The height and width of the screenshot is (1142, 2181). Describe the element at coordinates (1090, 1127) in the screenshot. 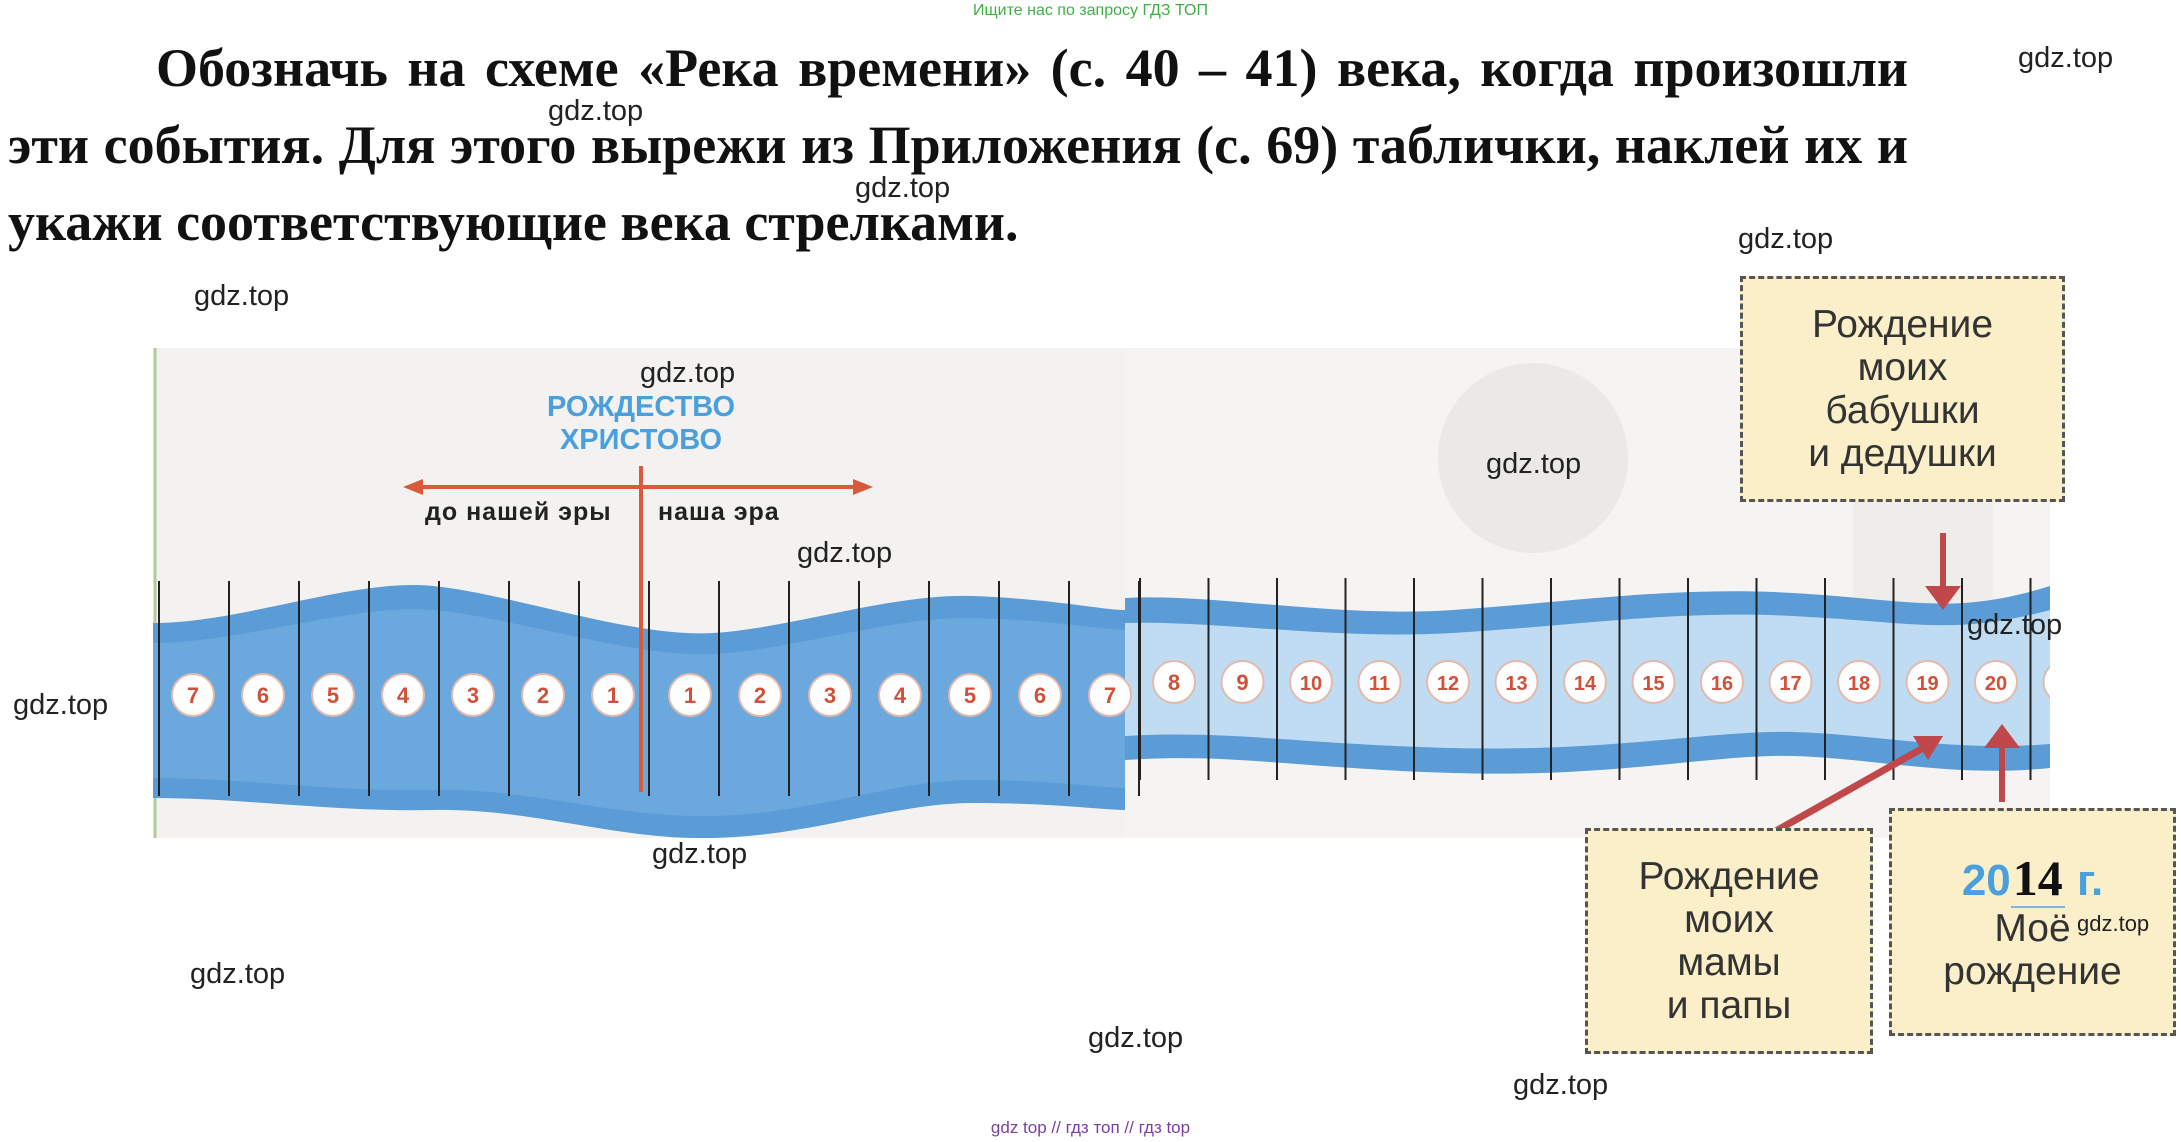

I see `footer-links: gdz top // гдз топ // гдз top` at that location.